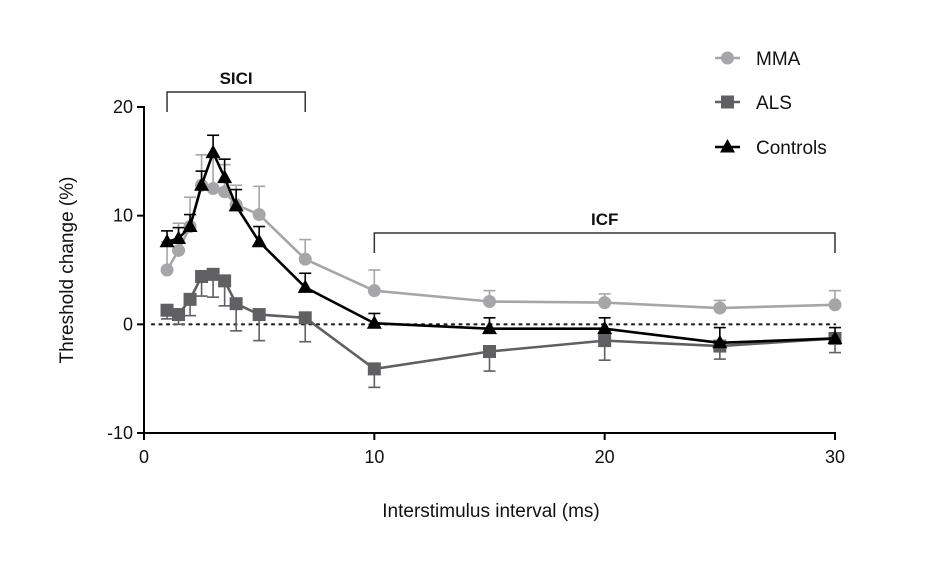  I want to click on bracket-icf: ICF, so click(604, 231).